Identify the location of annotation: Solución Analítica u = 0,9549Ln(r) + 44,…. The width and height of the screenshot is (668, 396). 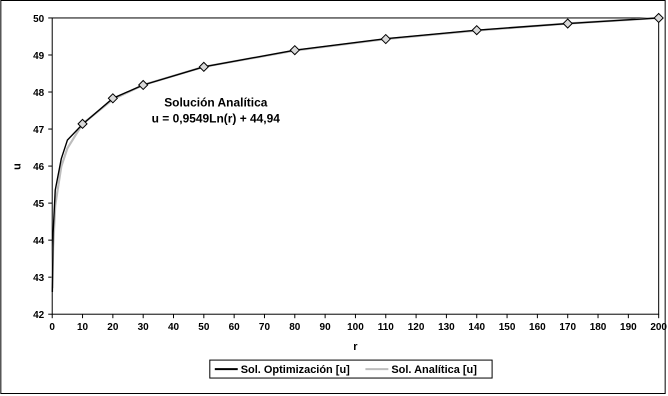
(216, 111).